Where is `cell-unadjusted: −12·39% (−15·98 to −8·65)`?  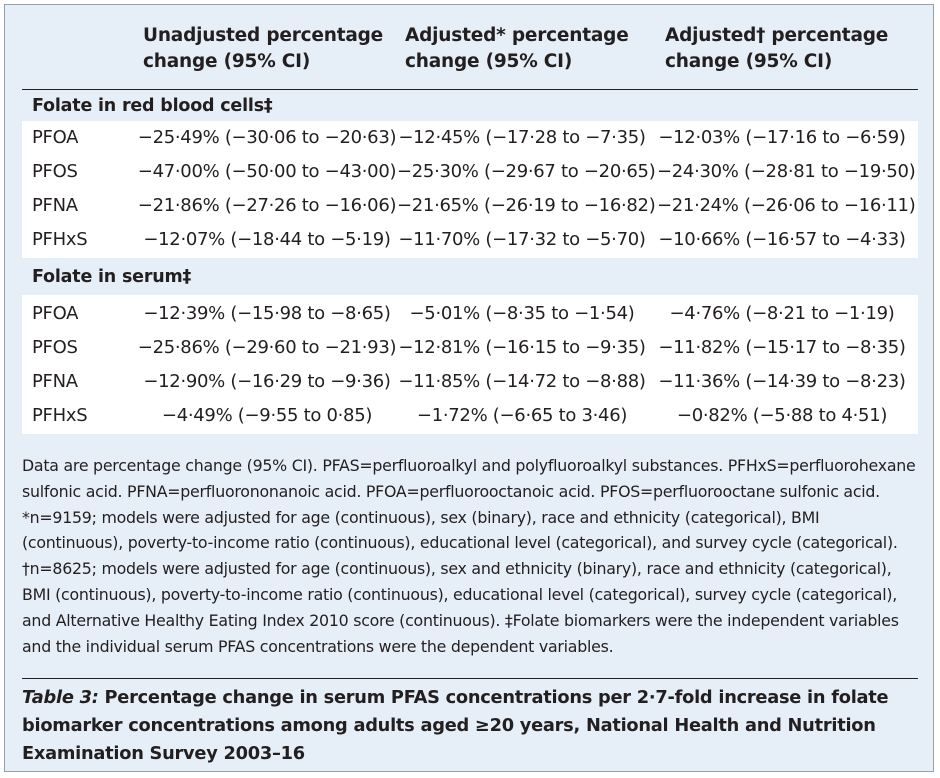
cell-unadjusted: −12·39% (−15·98 to −8·65) is located at coordinates (267, 313).